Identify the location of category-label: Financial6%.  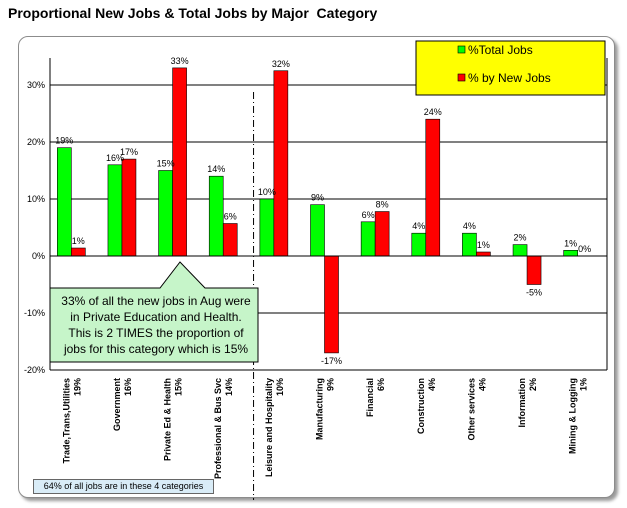
(375, 397).